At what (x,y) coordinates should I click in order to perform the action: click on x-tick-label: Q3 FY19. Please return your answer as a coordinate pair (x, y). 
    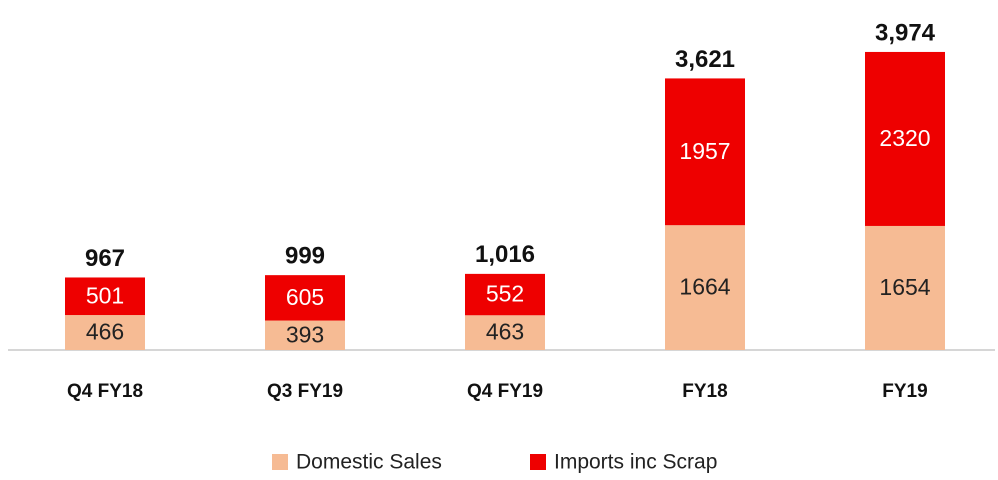
    Looking at the image, I should click on (305, 391).